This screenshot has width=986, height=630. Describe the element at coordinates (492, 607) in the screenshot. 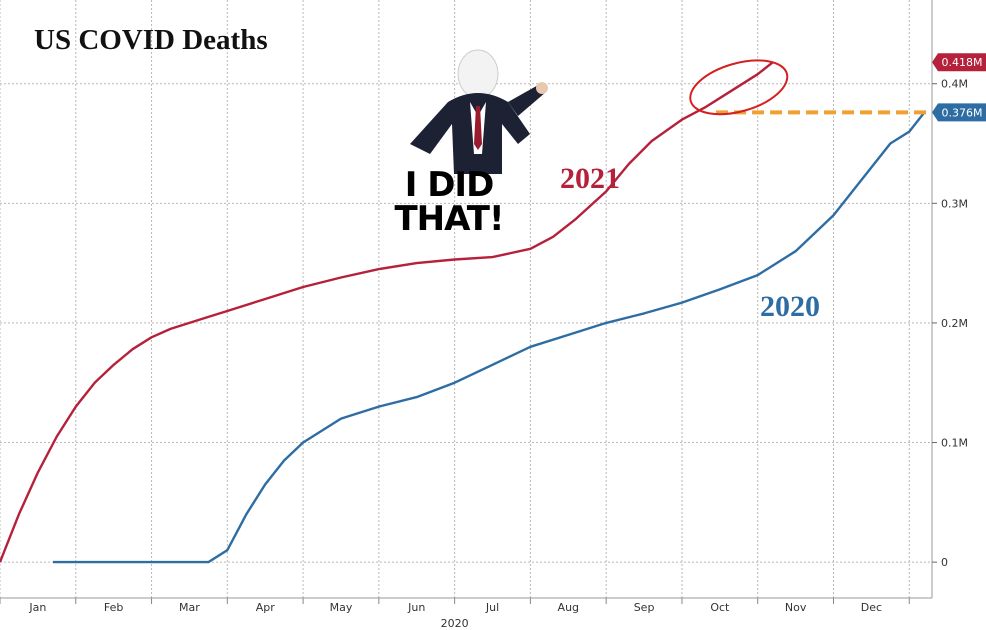

I see `x-tick-label: Jul` at that location.